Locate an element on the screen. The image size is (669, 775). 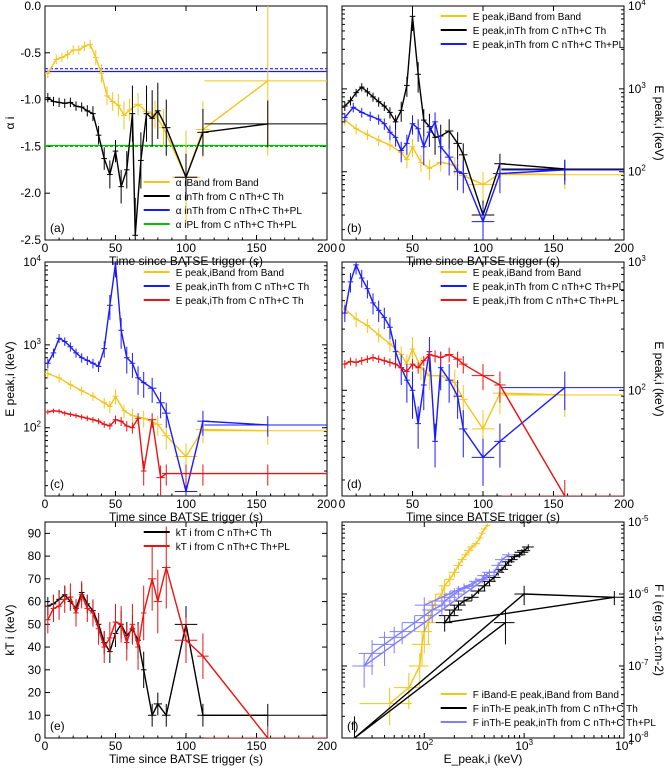
y-tick-label: 10² is located at coordinates (637, 171).